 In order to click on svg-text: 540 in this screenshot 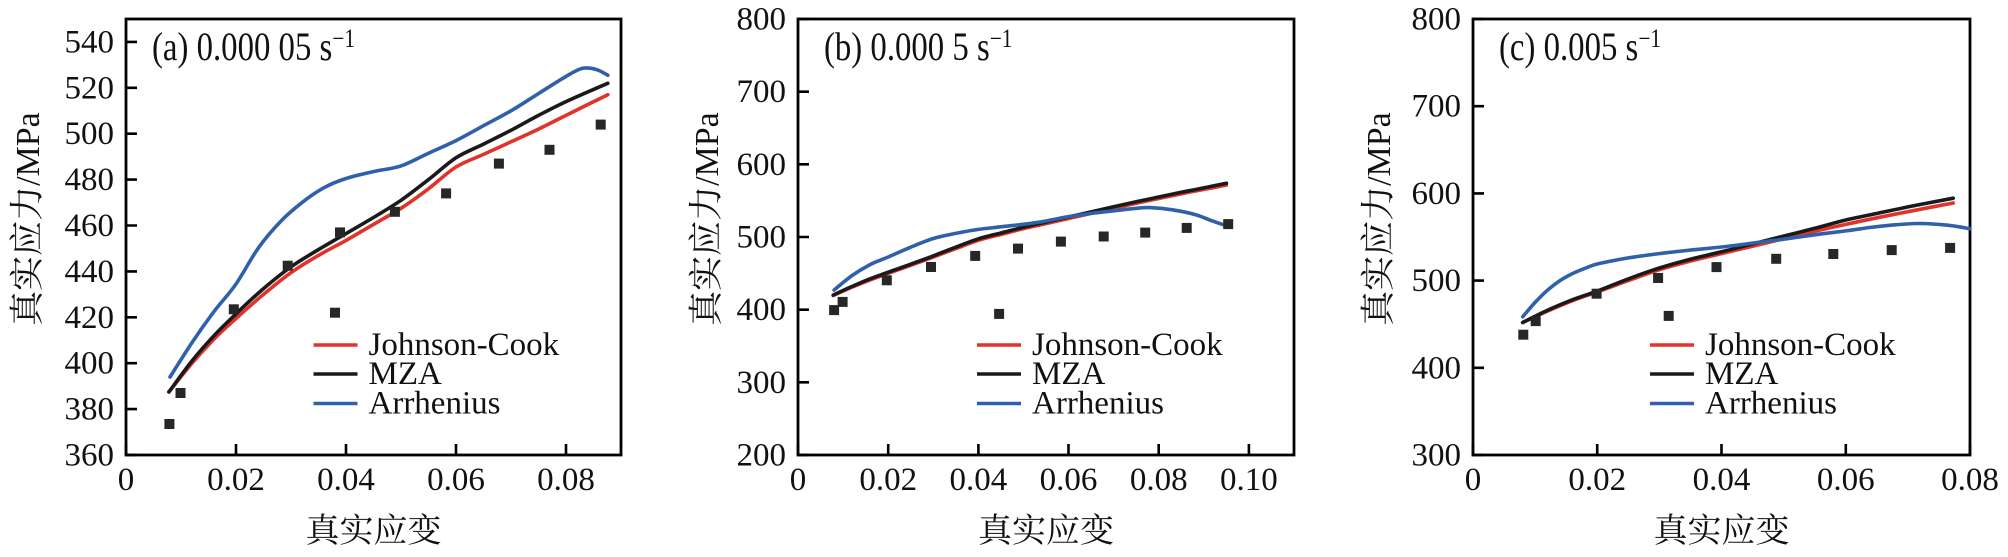, I will do `click(90, 42)`.